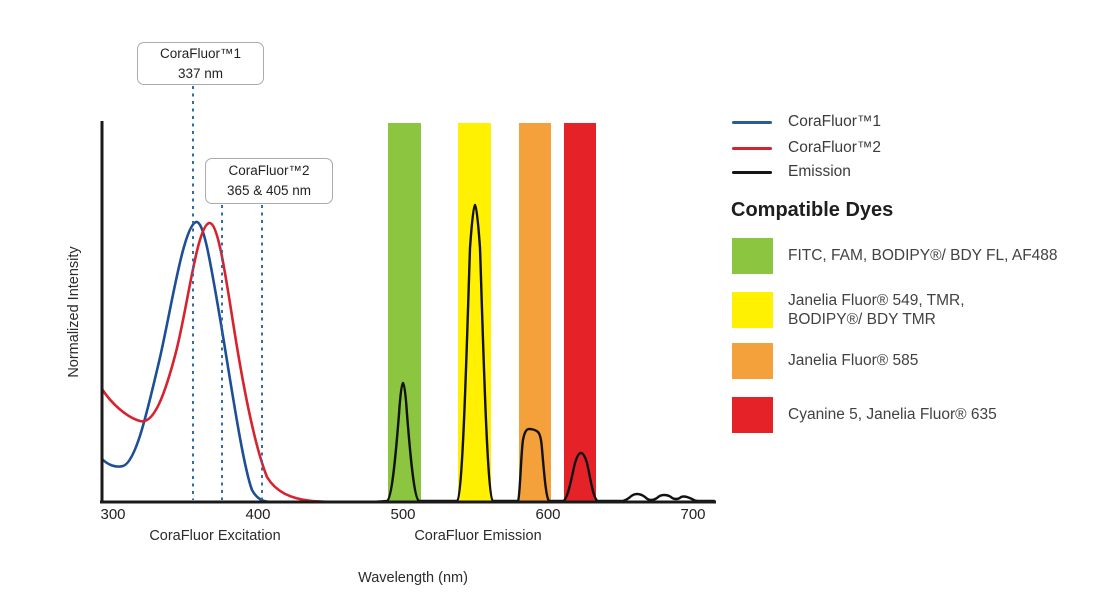 The width and height of the screenshot is (1110, 612). I want to click on legend-label-emission: Emission, so click(819, 171).